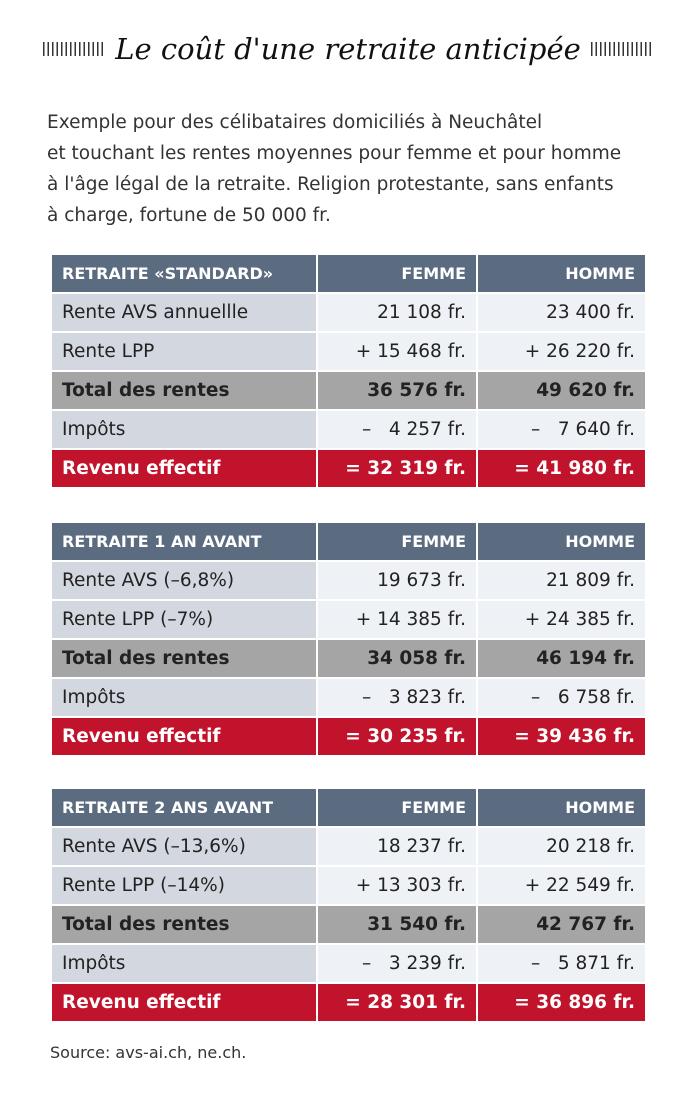  Describe the element at coordinates (397, 697) in the screenshot. I see `value-cell: – 3 823 fr.` at that location.